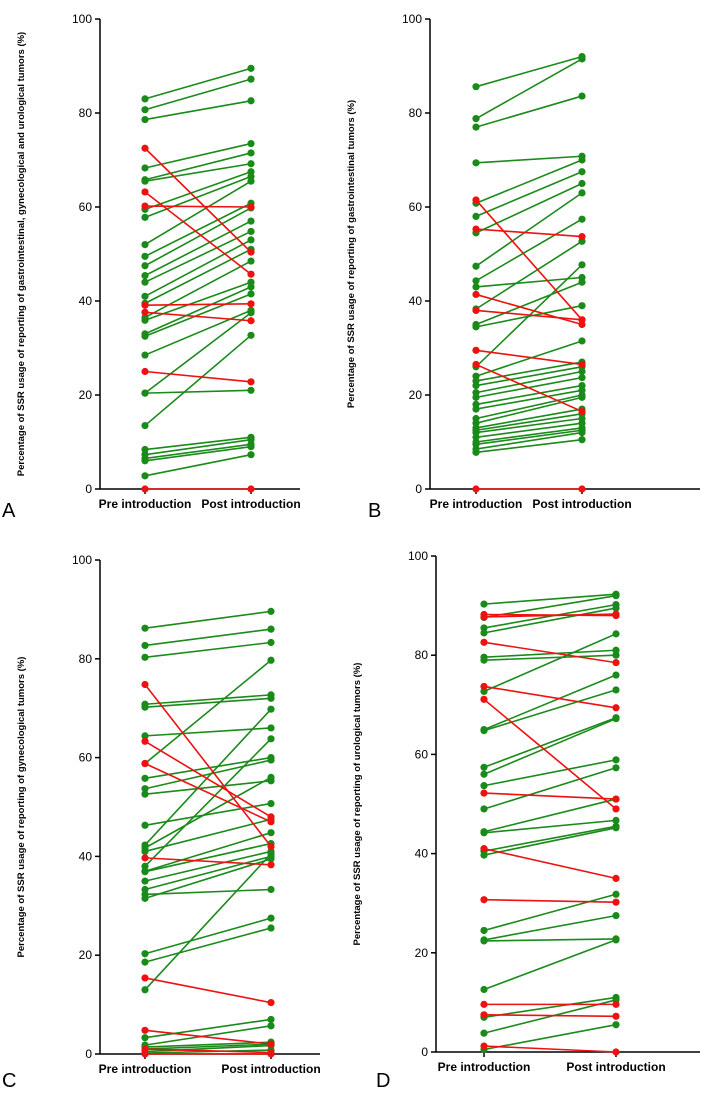 The width and height of the screenshot is (712, 1118). What do you see at coordinates (476, 504) in the screenshot?
I see `x-tick-label: Pre introduction` at bounding box center [476, 504].